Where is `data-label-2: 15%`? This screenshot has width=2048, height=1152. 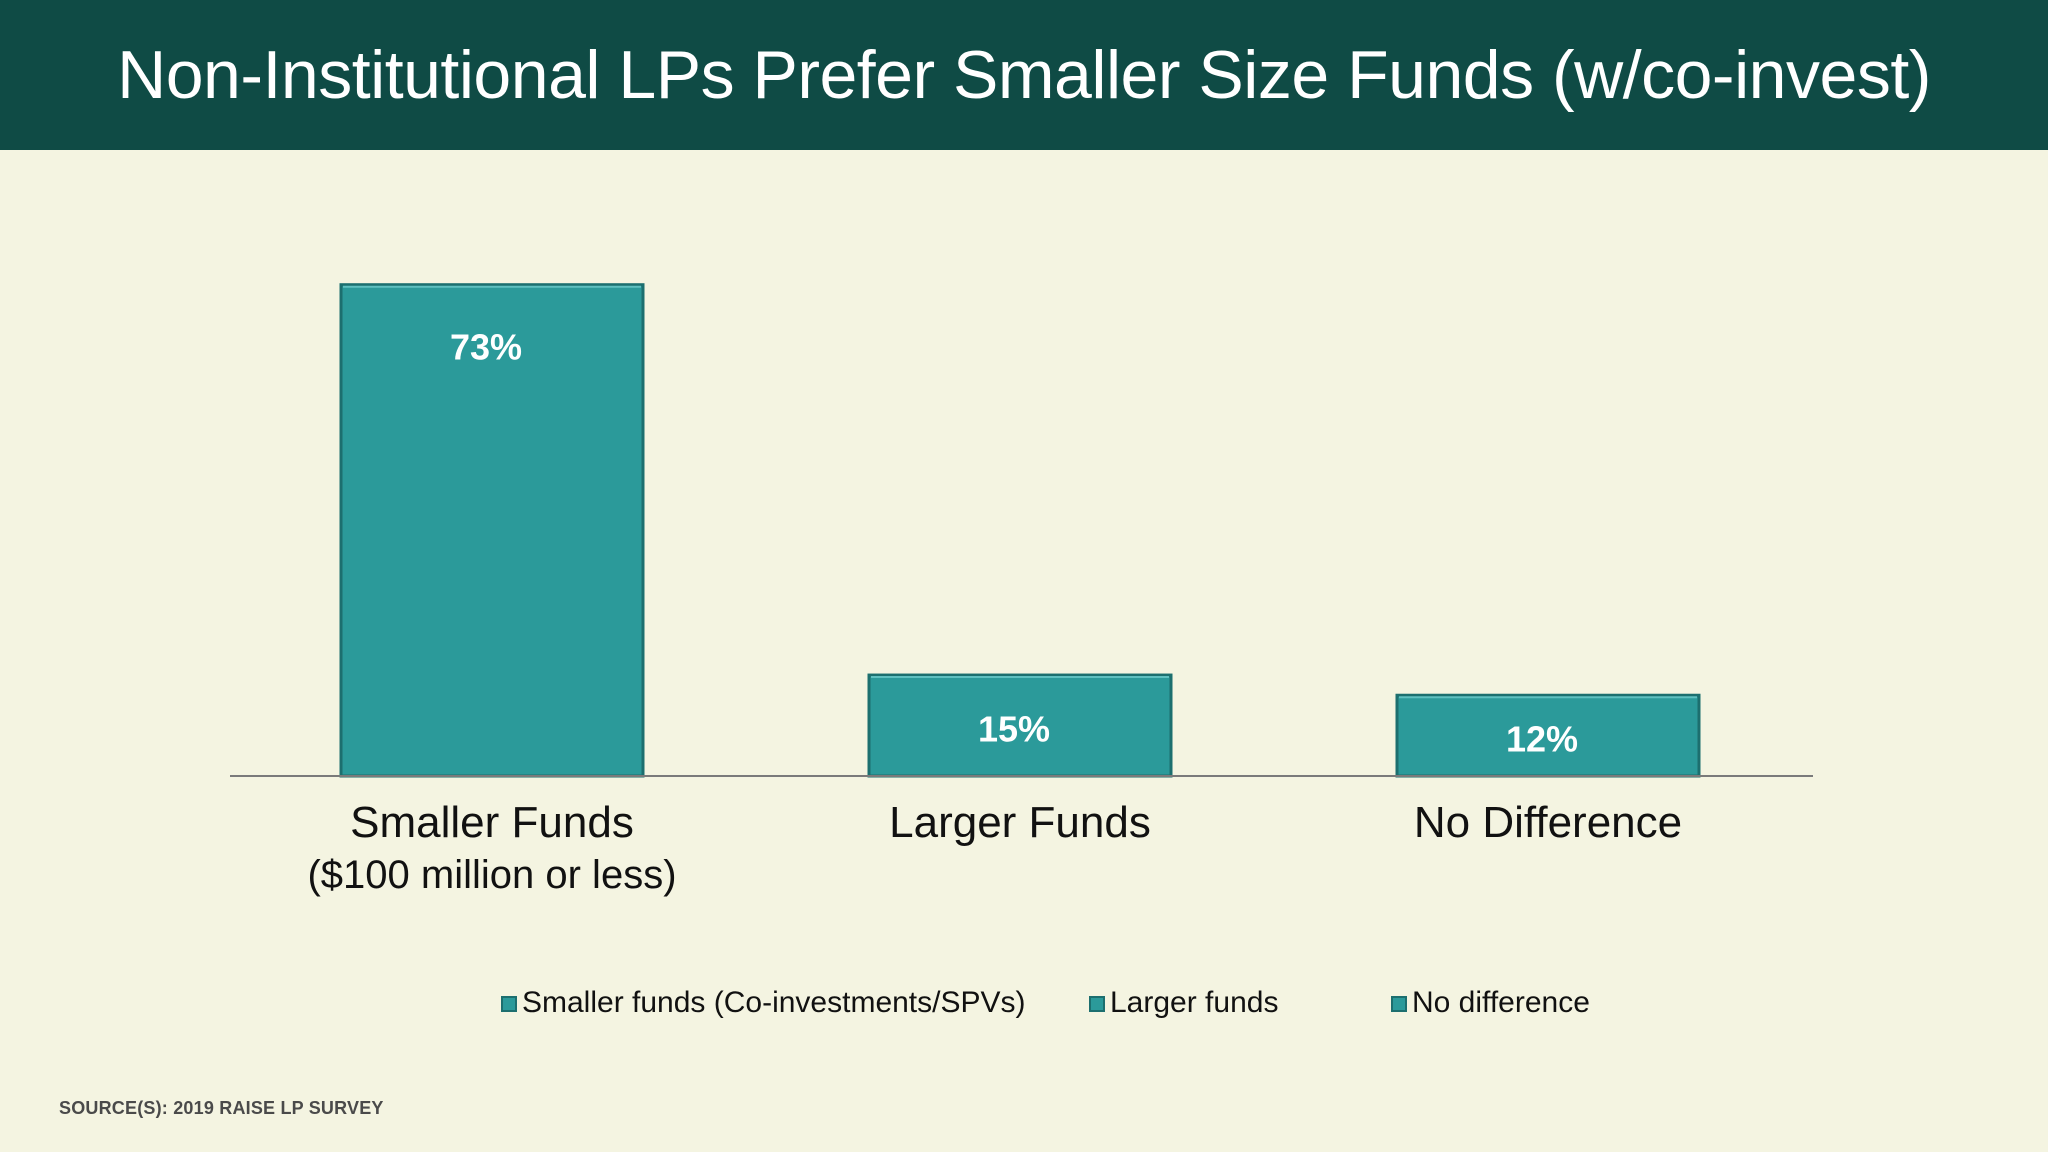 data-label-2: 15% is located at coordinates (1014, 729).